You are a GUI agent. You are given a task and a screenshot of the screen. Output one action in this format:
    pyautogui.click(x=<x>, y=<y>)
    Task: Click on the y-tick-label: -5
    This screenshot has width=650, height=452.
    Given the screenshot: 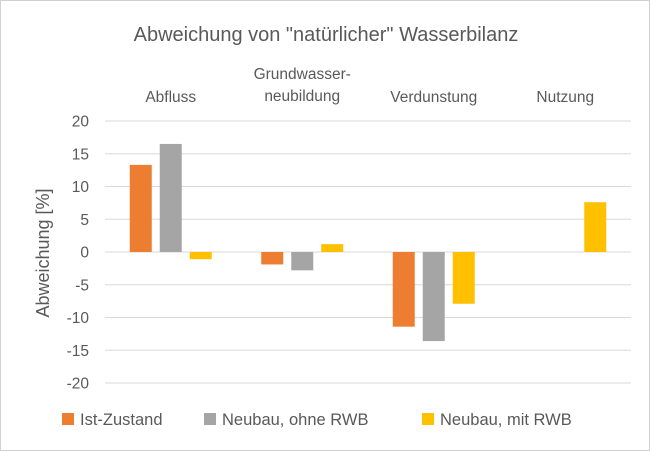 What is the action you would take?
    pyautogui.click(x=82, y=285)
    